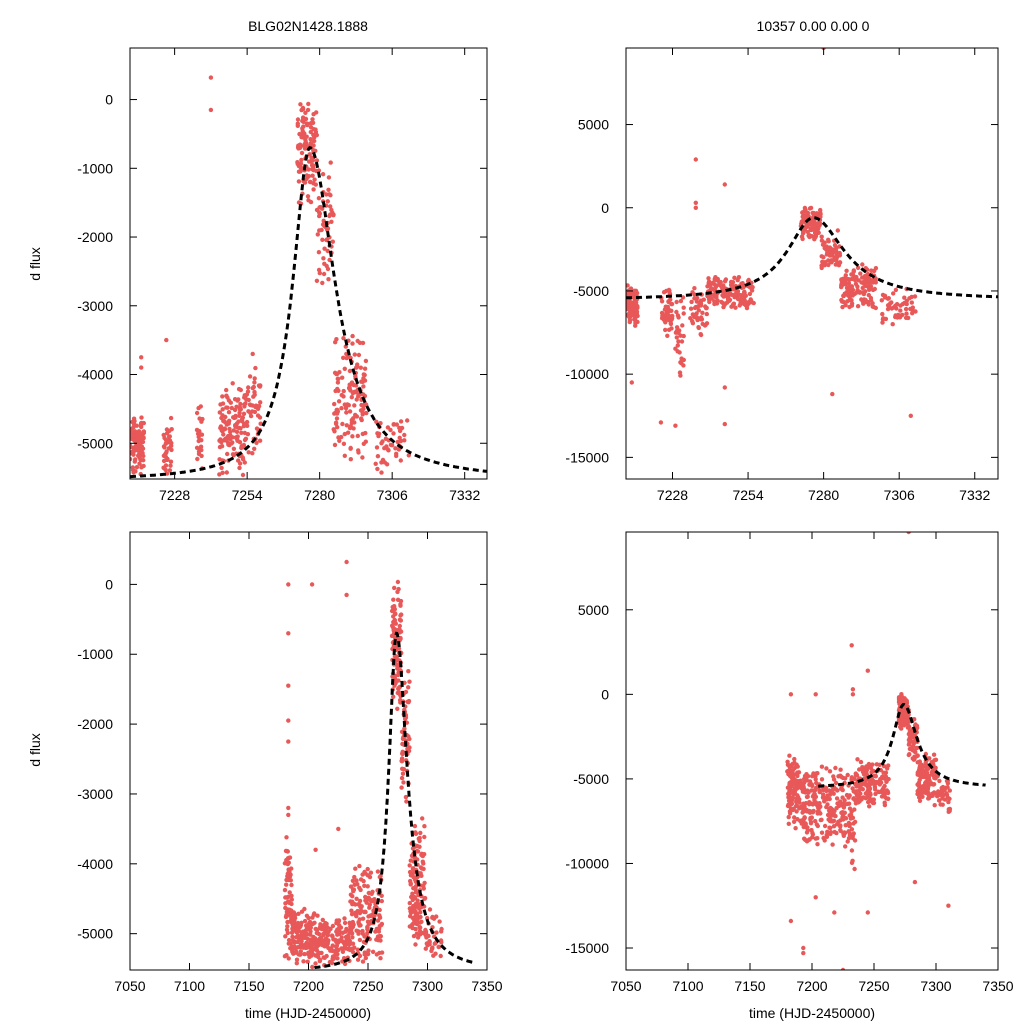 The height and width of the screenshot is (1024, 1024). Describe the element at coordinates (899, 495) in the screenshot. I see `x-tick-label: 7306` at that location.